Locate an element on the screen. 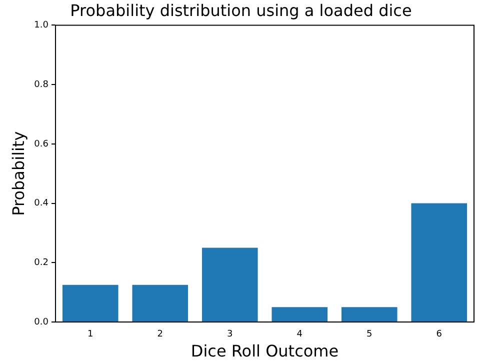 The image size is (500, 362). chart-title: Probability distribution using a loaded dice is located at coordinates (241, 10).